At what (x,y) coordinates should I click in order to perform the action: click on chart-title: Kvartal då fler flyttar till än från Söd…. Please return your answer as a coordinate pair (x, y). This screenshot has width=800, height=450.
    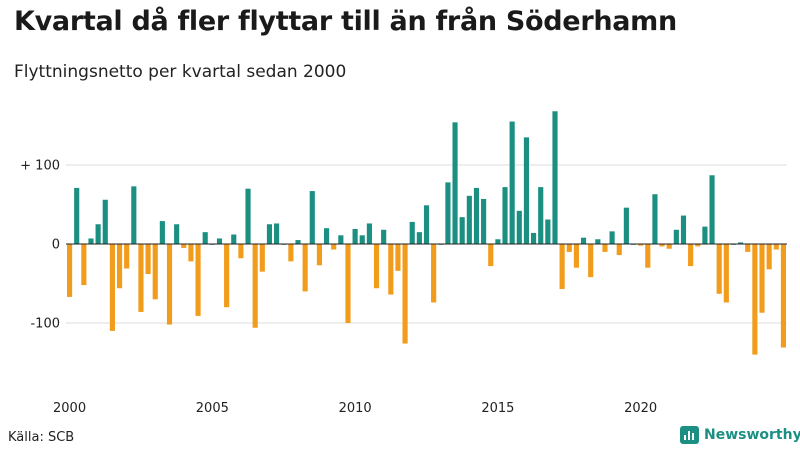
    Looking at the image, I should click on (345, 21).